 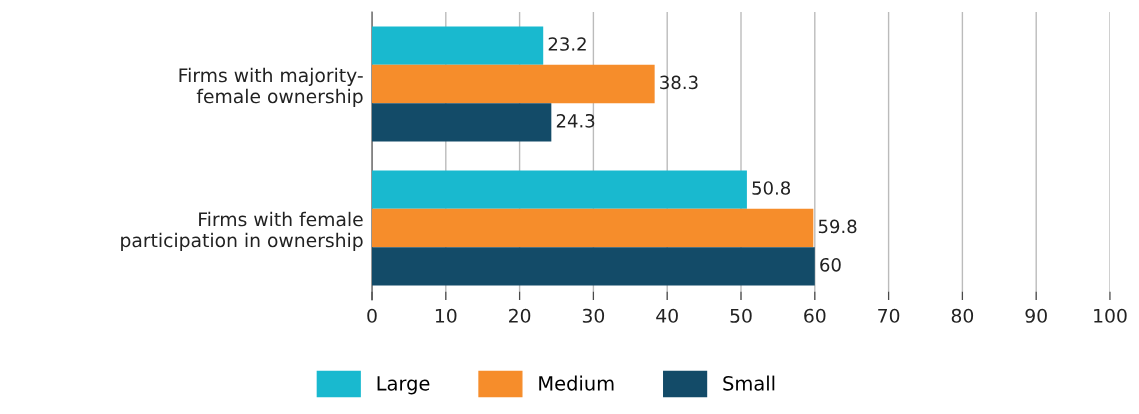 What do you see at coordinates (403, 385) in the screenshot?
I see `legend-label: Large` at bounding box center [403, 385].